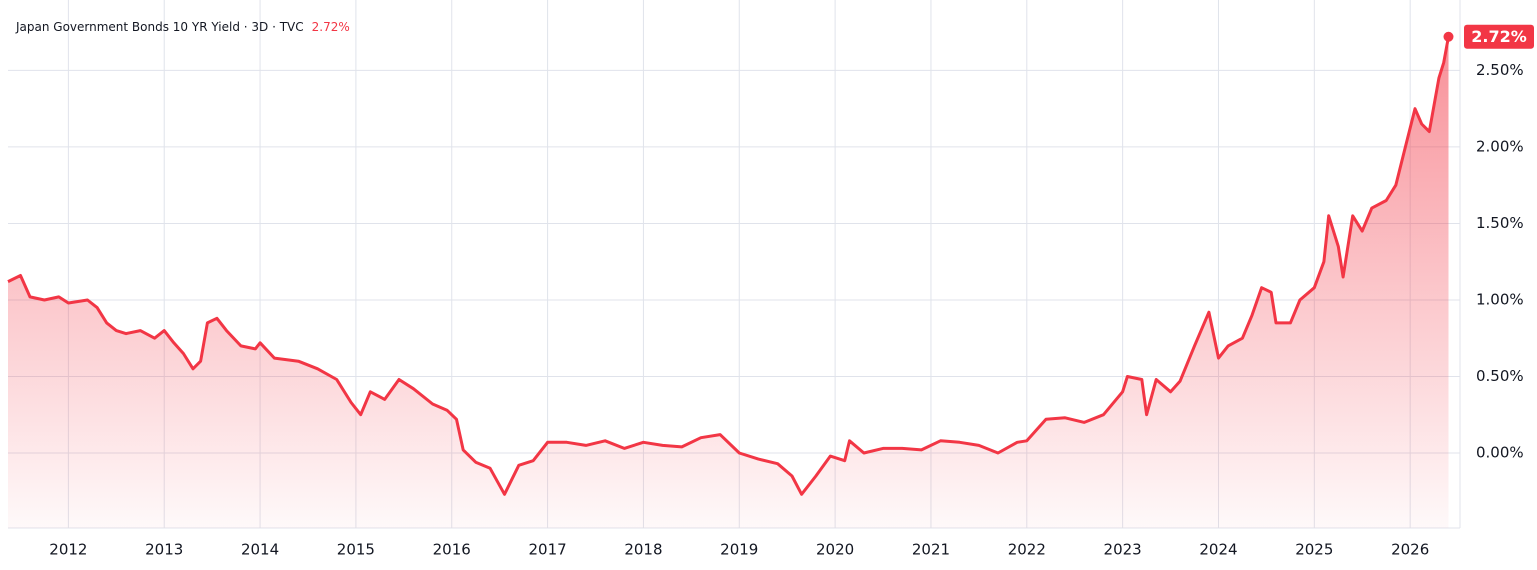  Describe the element at coordinates (452, 550) in the screenshot. I see `x-tick-label: 2016` at that location.